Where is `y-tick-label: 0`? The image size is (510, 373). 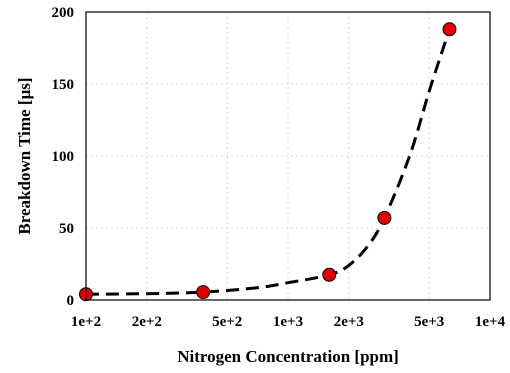 y-tick-label: 0 is located at coordinates (71, 301).